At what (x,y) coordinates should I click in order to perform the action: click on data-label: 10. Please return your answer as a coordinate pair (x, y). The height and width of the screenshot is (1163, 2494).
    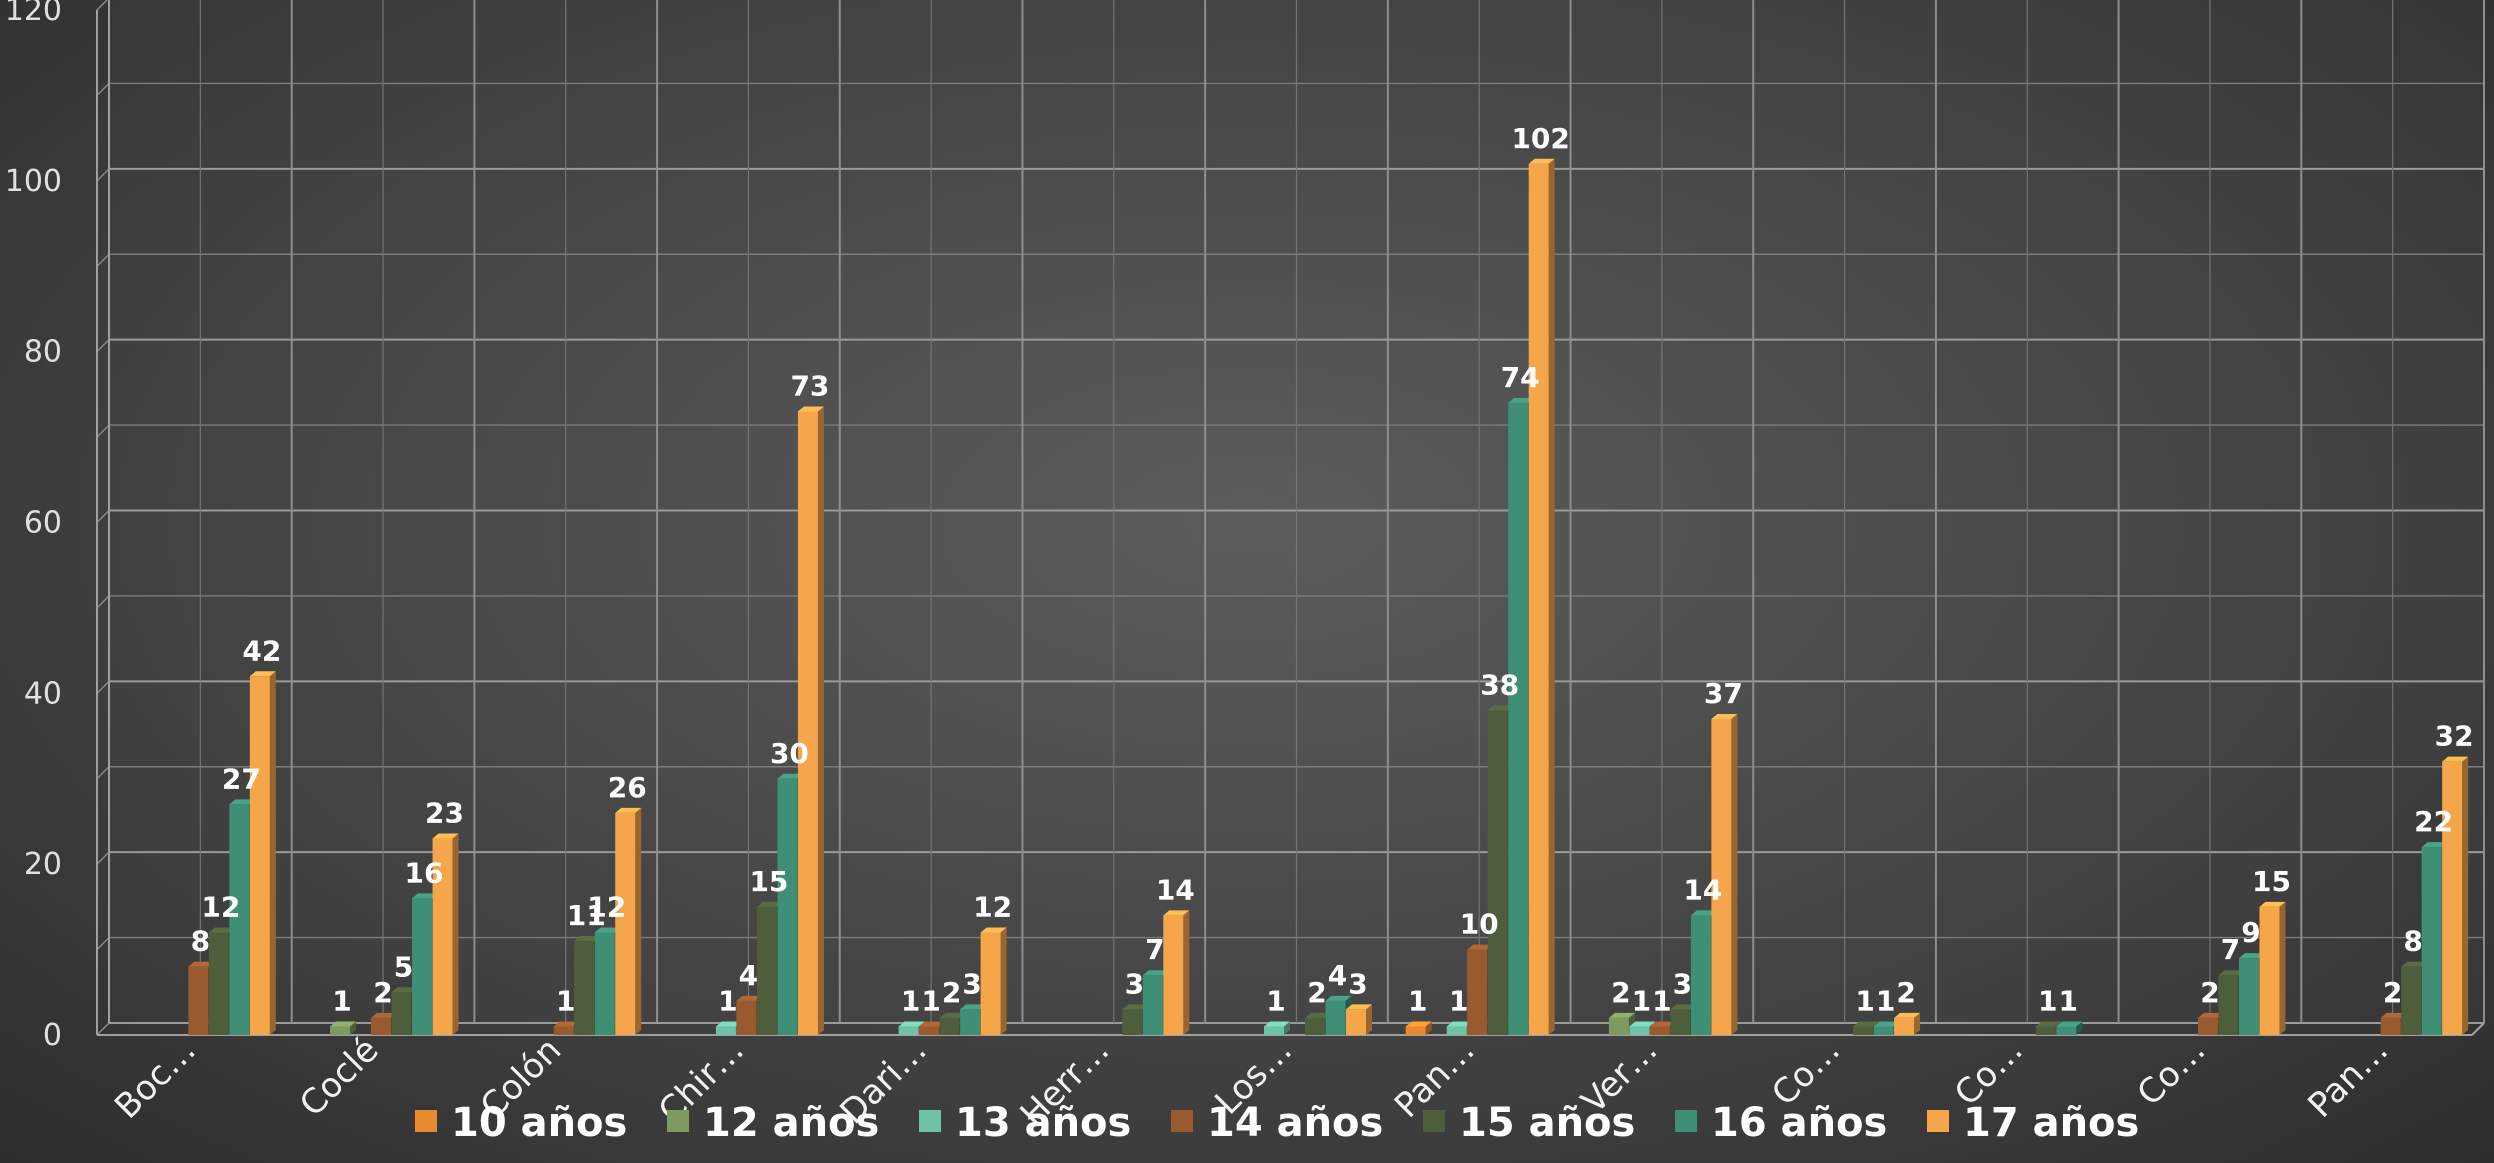
    Looking at the image, I should click on (1479, 924).